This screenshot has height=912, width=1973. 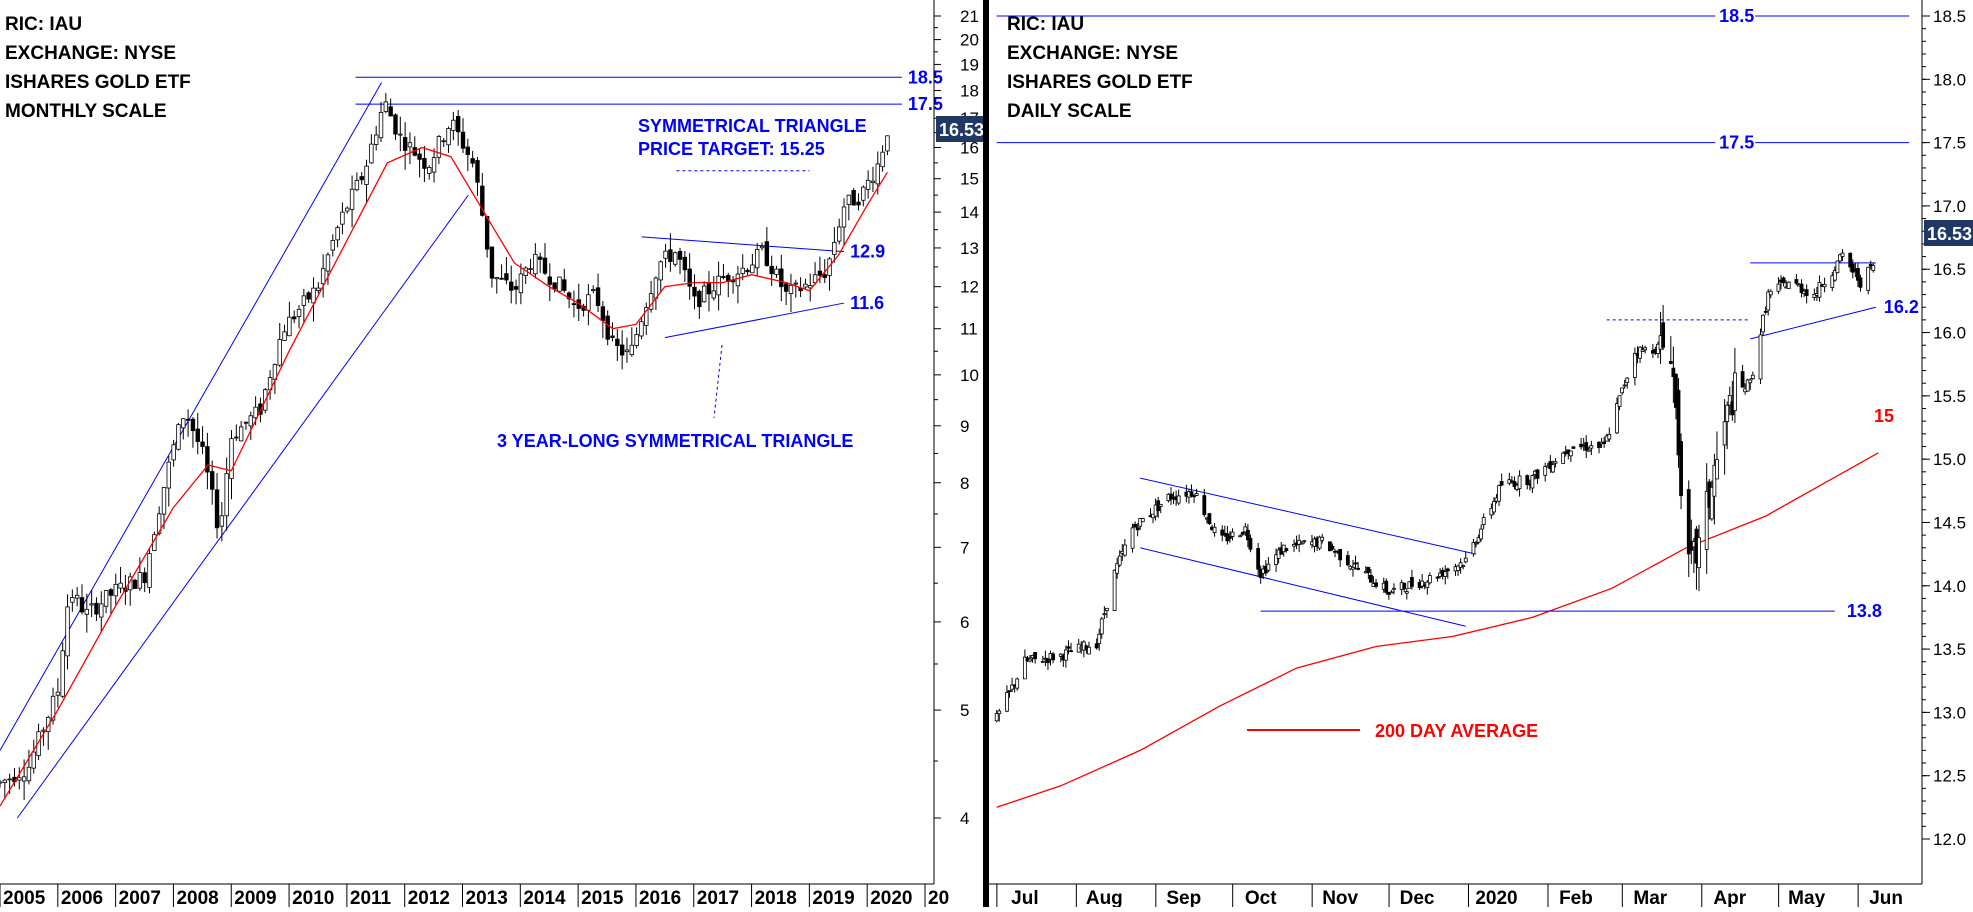 What do you see at coordinates (1884, 416) in the screenshot?
I see `ma-value-label: 15` at bounding box center [1884, 416].